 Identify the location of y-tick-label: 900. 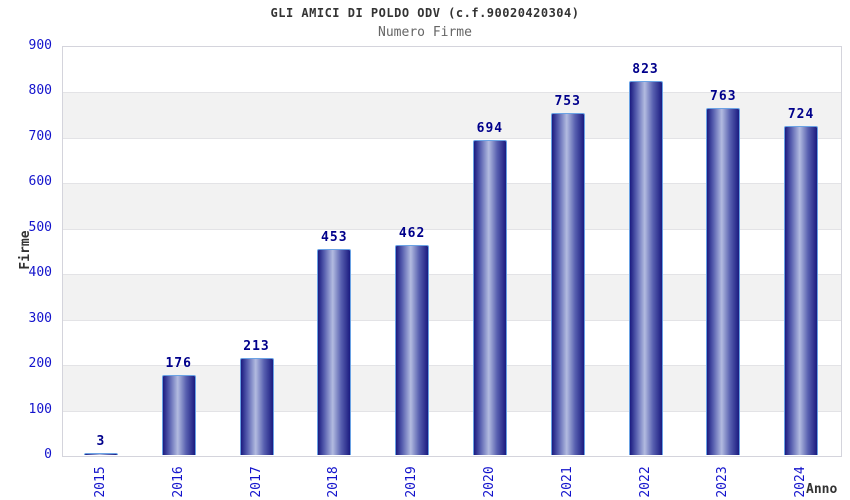
(40, 45).